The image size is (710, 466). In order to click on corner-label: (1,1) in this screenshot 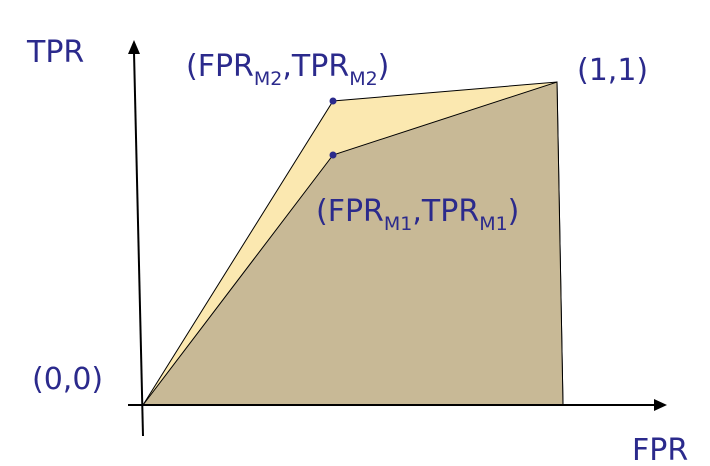, I will do `click(612, 70)`.